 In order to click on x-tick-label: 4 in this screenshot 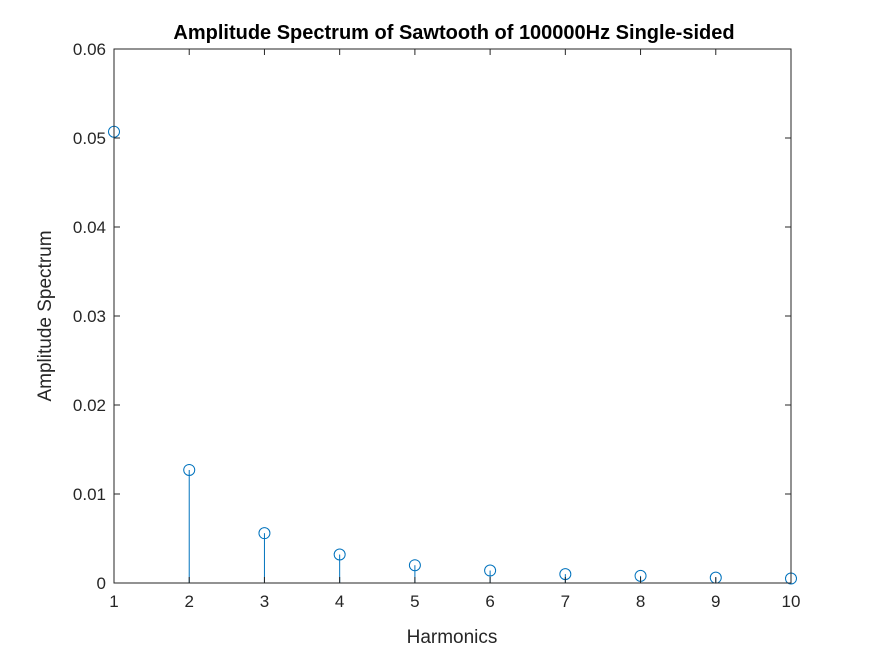, I will do `click(339, 601)`.